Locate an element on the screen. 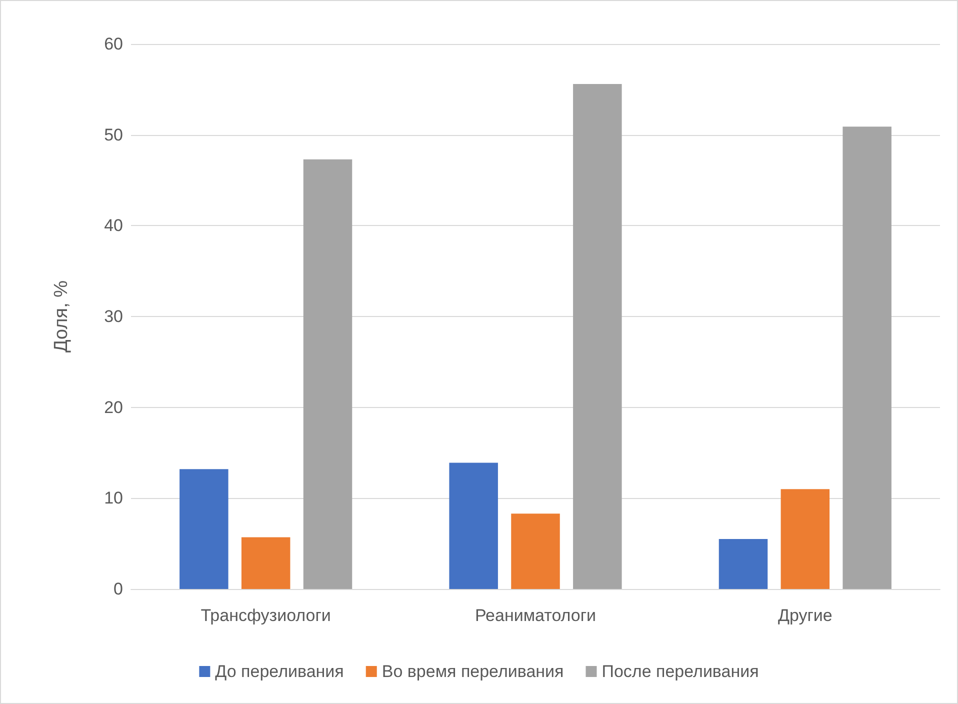 The width and height of the screenshot is (958, 704). x-tick-label: Другие is located at coordinates (805, 615).